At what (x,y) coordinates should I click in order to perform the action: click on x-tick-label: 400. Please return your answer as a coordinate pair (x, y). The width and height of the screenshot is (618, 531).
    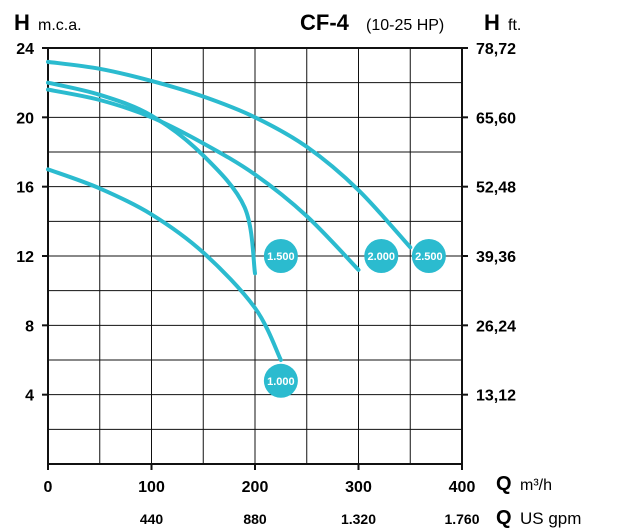
    Looking at the image, I should click on (462, 487).